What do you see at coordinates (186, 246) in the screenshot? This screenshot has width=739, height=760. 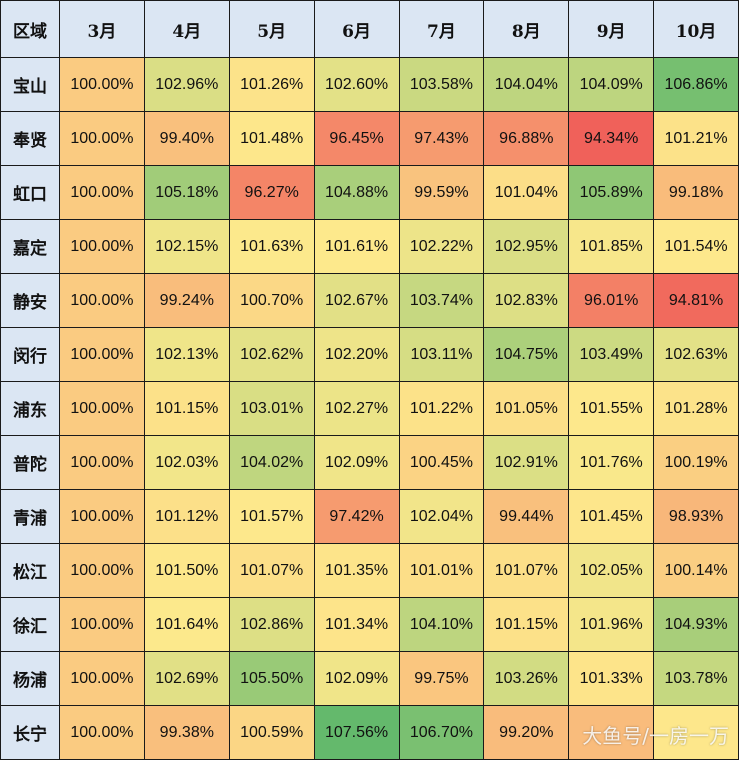 I see `heatmap-cell: 102.15%` at bounding box center [186, 246].